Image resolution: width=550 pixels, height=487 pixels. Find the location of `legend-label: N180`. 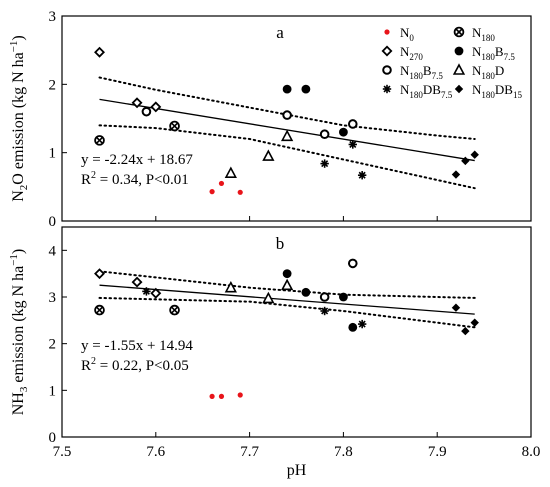

legend-label: N180 is located at coordinates (483, 34).